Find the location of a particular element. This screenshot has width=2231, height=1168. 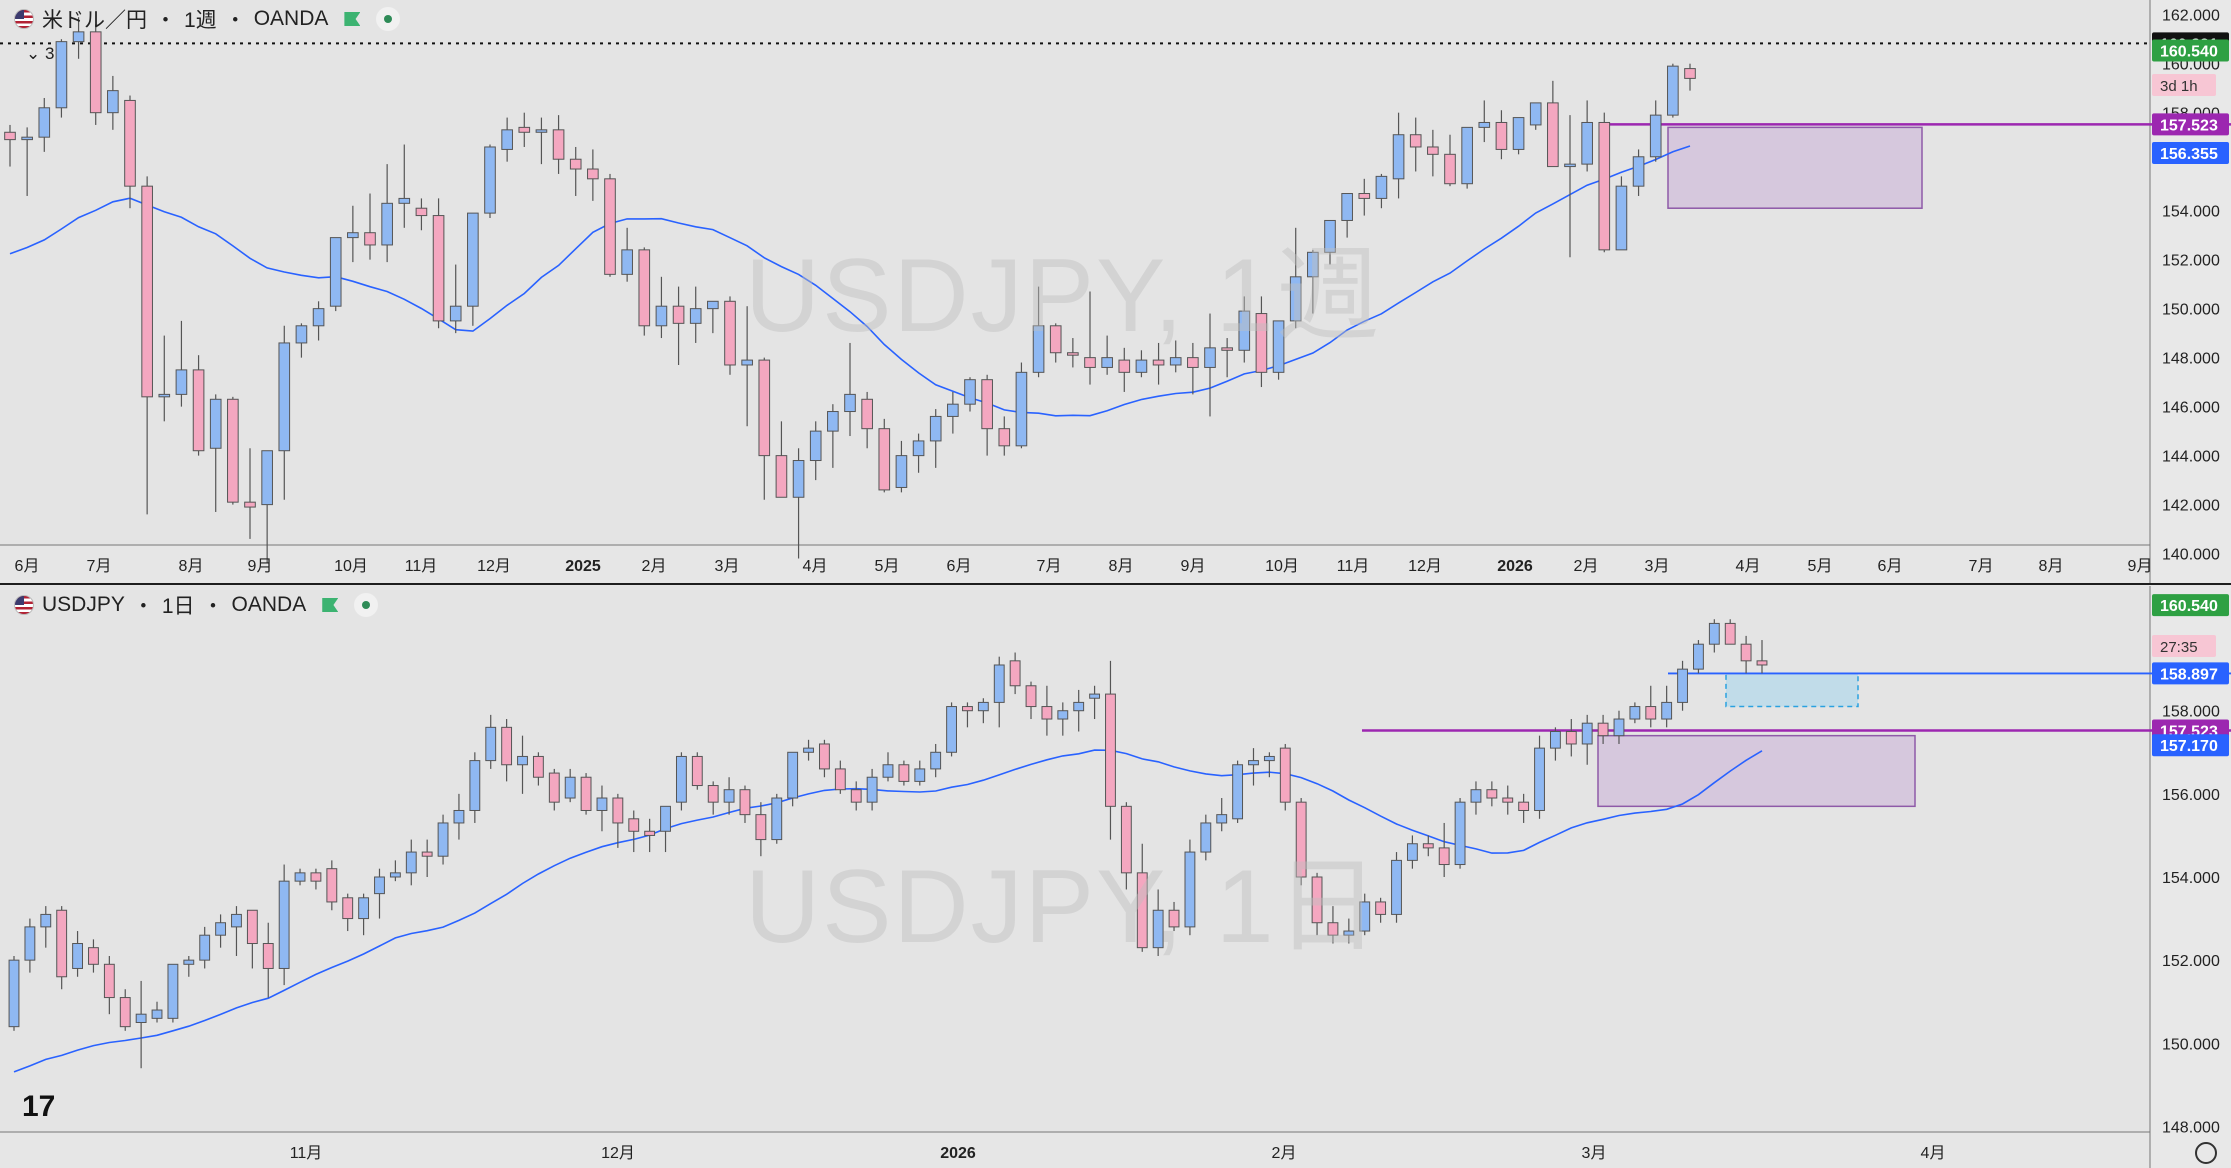

legend-symbol: 米ドル／円 is located at coordinates (94, 19).